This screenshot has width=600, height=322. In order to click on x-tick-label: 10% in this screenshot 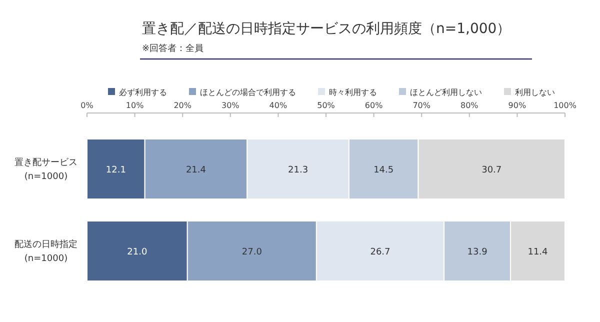, I will do `click(135, 105)`.